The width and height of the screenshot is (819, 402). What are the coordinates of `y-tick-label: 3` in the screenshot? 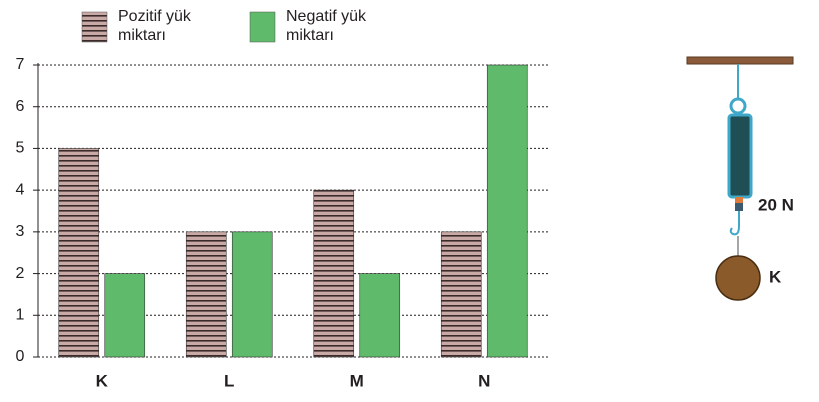 It's located at (20, 231).